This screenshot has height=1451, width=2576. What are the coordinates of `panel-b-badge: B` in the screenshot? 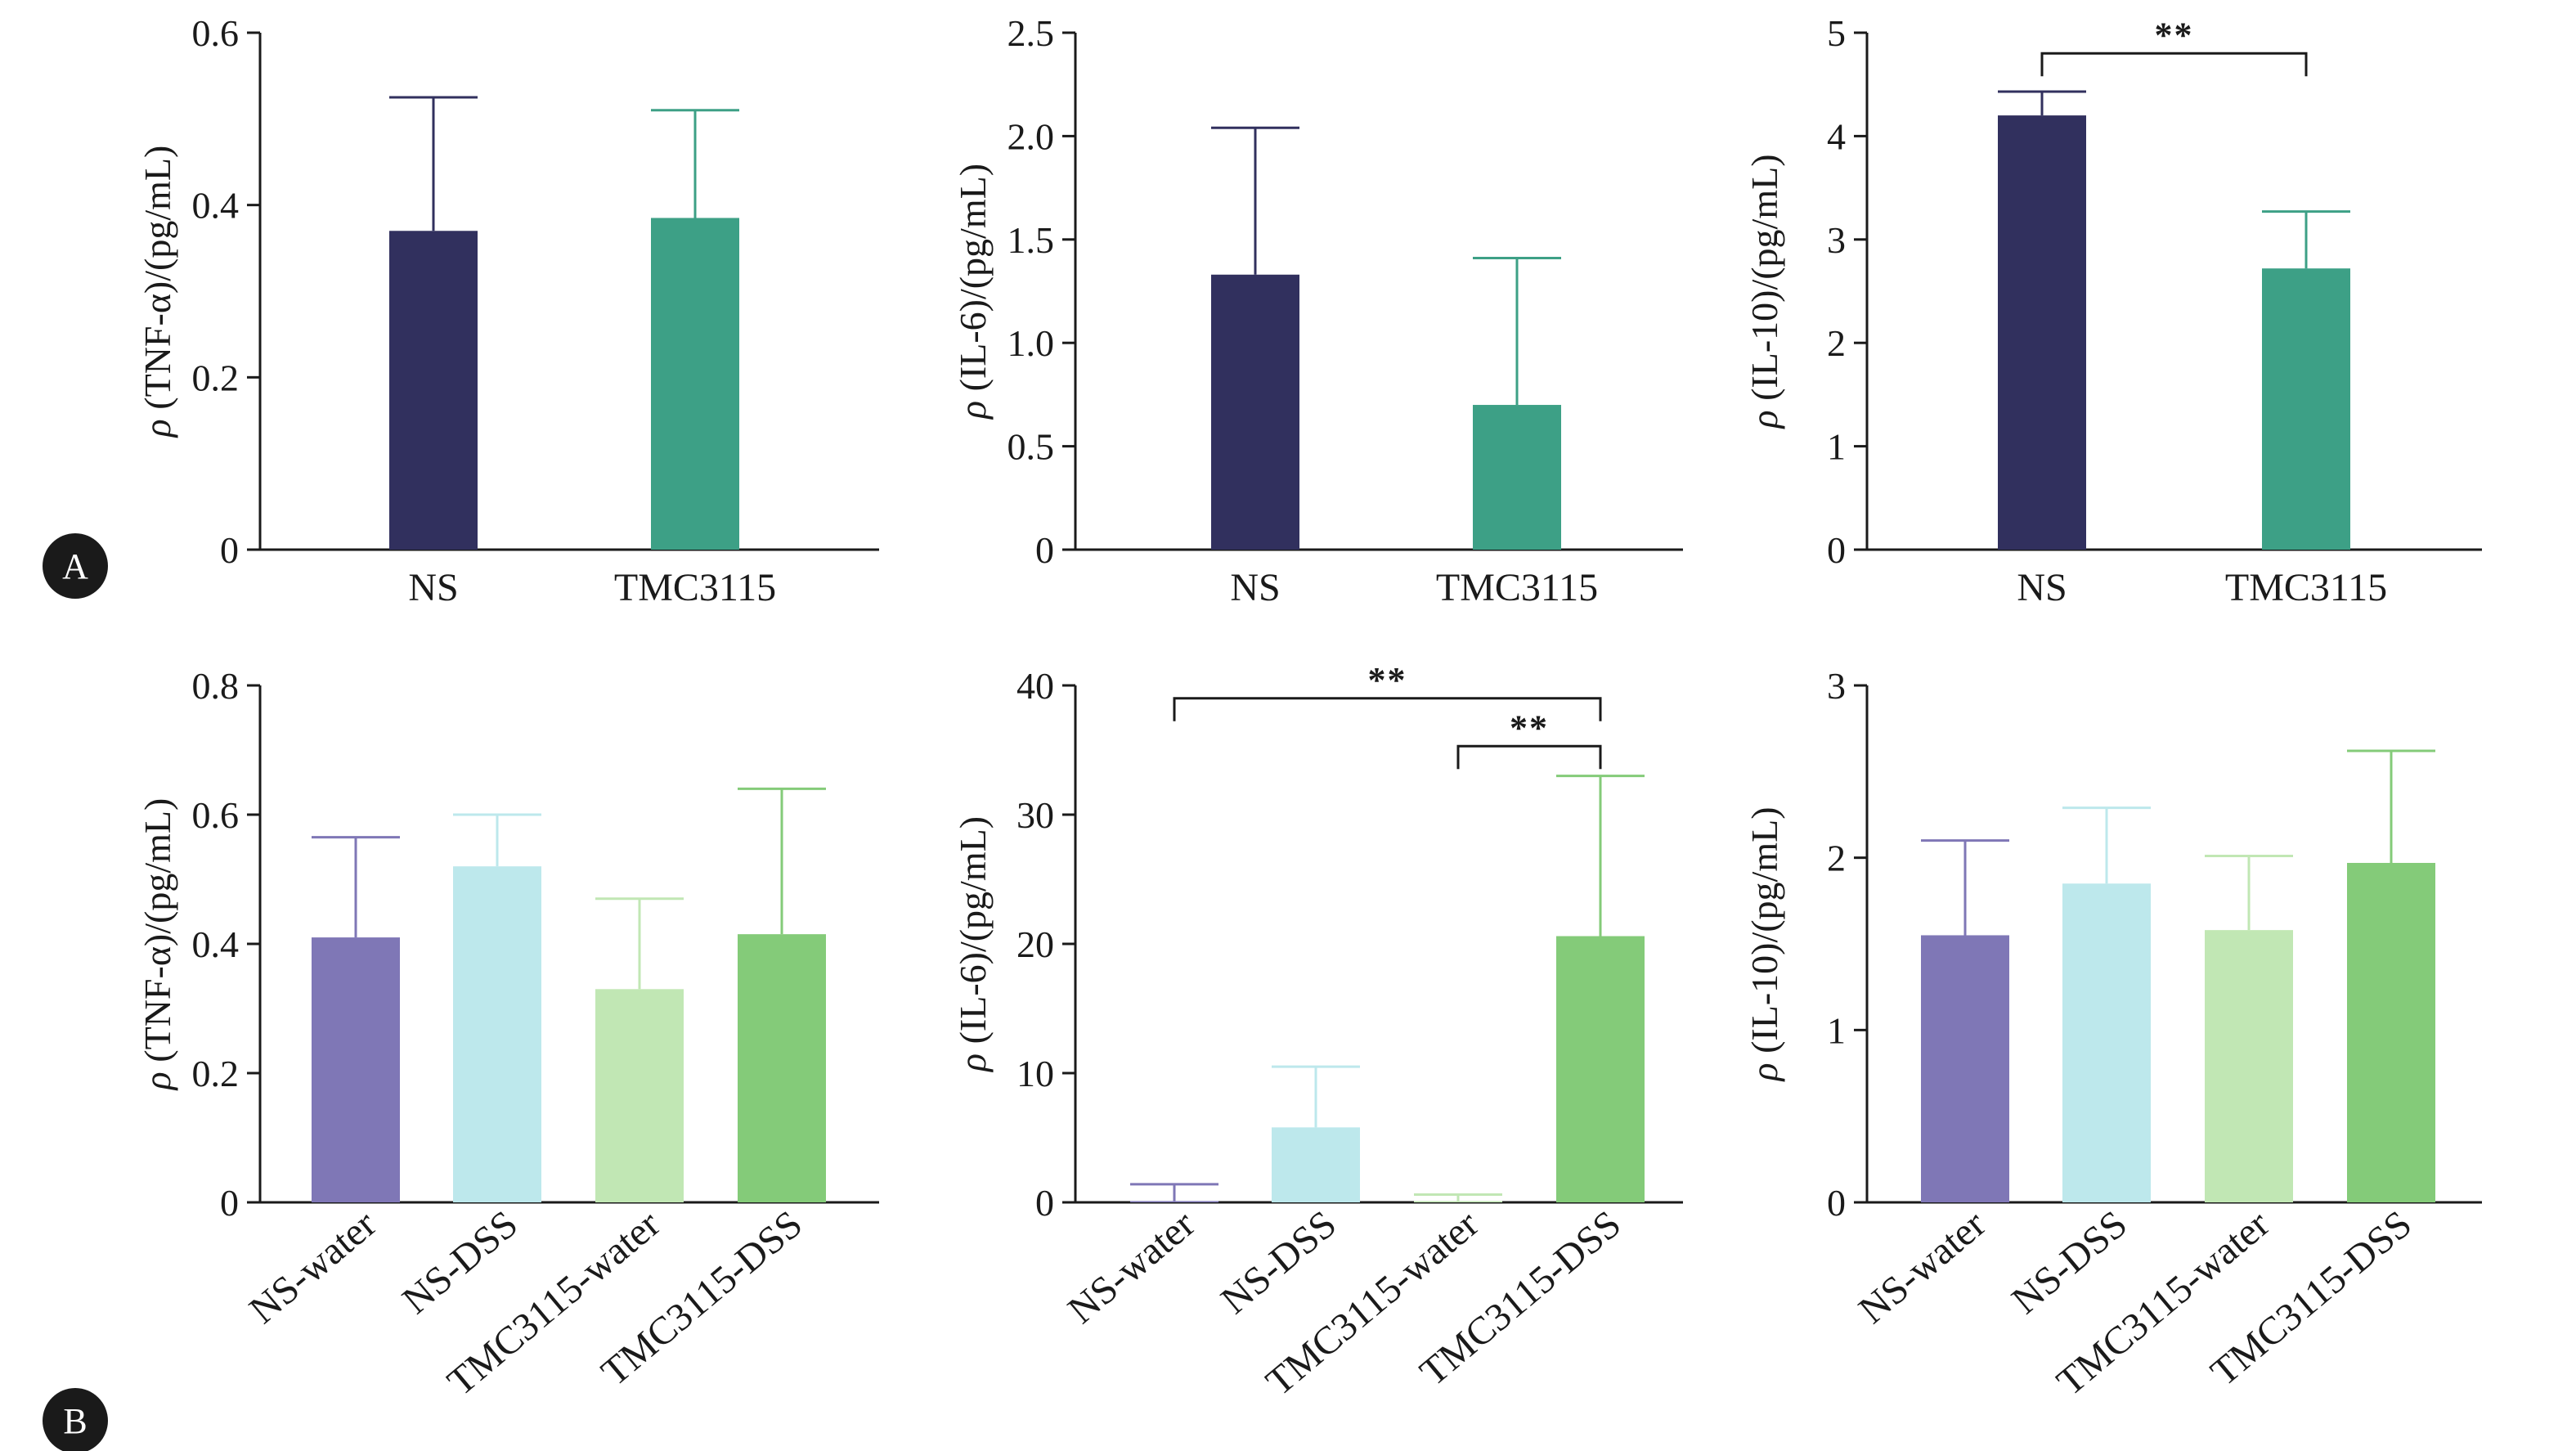 It's located at (75, 1419).